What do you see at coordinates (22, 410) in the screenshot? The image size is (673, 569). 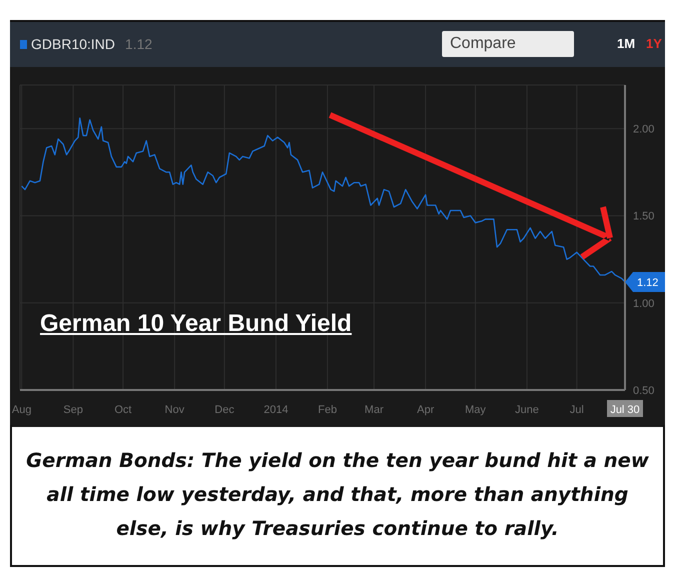 I see `x-tick-label: Aug` at bounding box center [22, 410].